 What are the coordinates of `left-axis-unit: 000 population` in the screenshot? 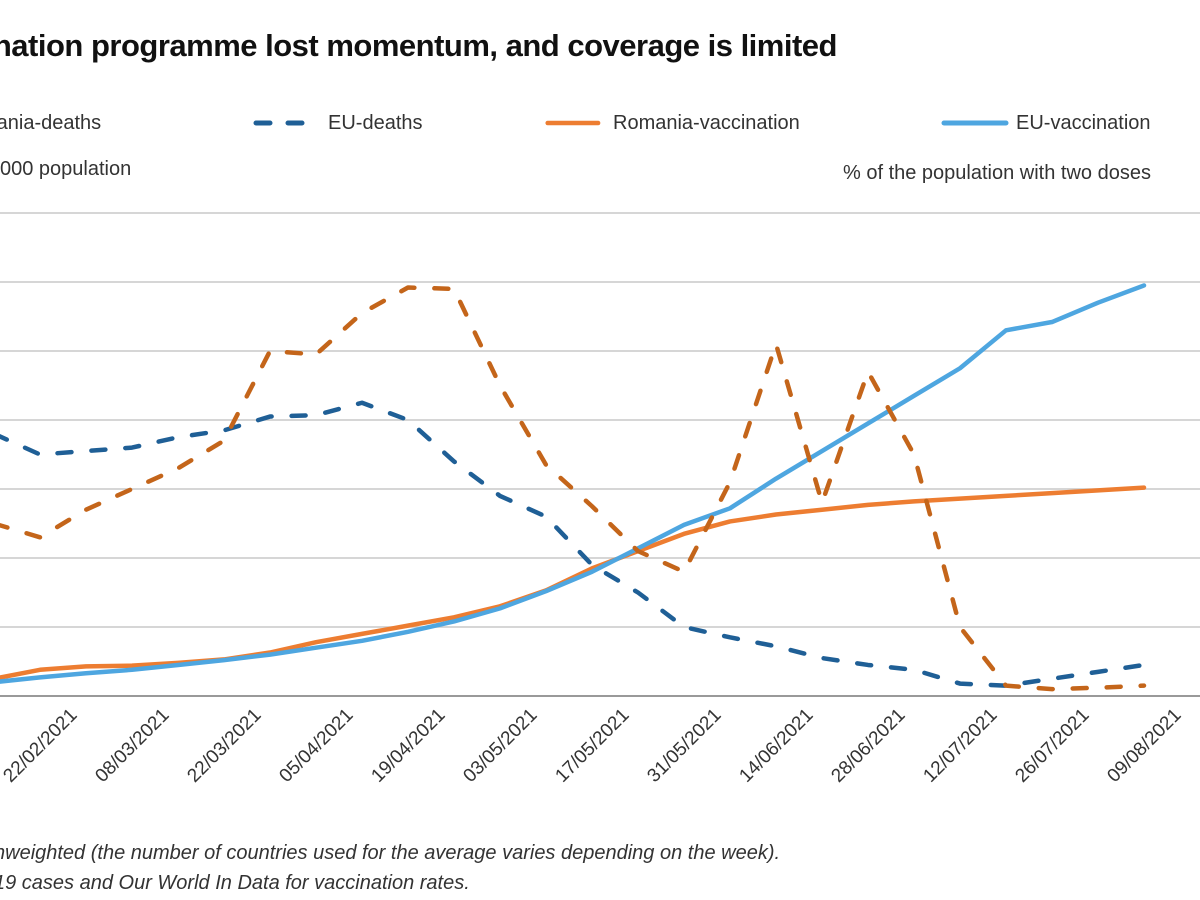 It's located at (66, 169).